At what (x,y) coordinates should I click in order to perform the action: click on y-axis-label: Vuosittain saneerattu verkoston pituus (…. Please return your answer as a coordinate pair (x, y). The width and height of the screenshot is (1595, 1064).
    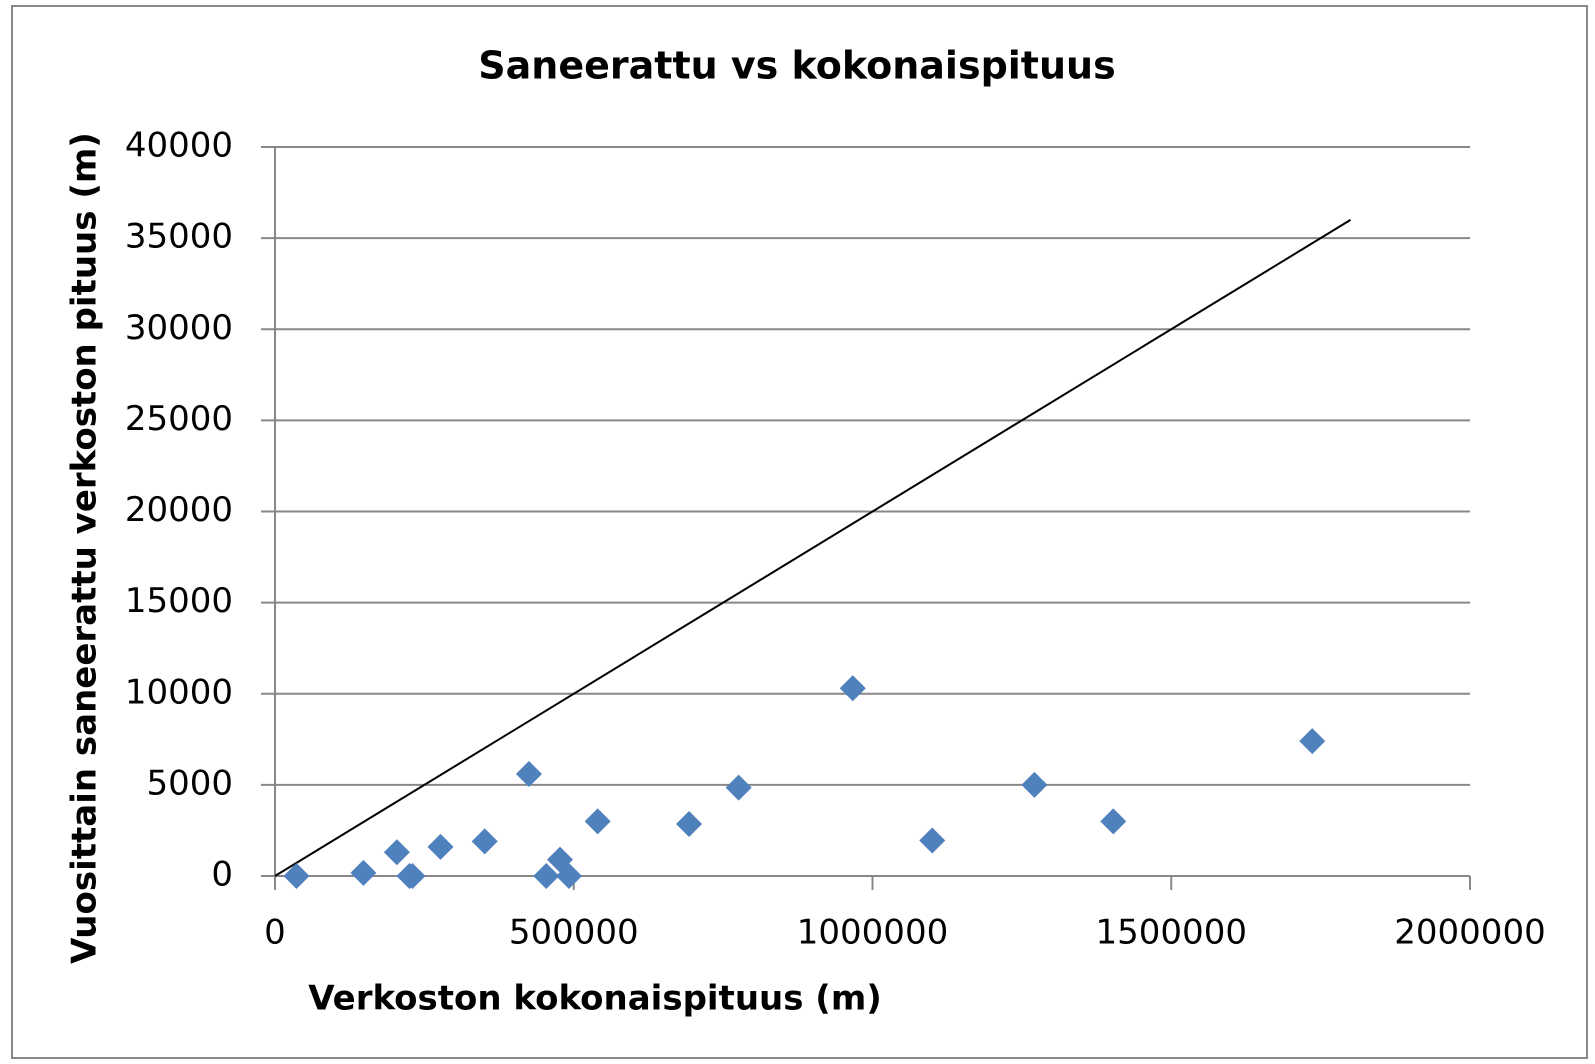
    Looking at the image, I should click on (85, 548).